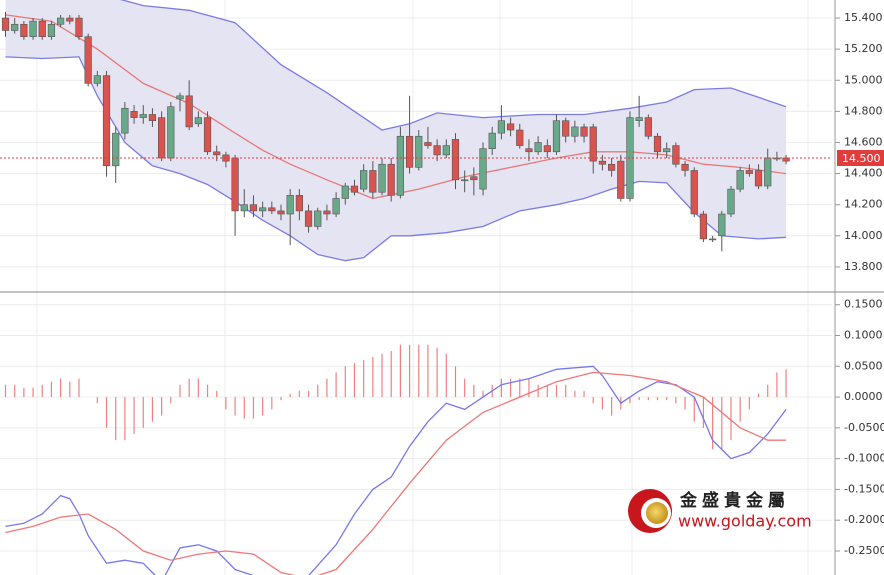 This screenshot has width=884, height=575. What do you see at coordinates (864, 550) in the screenshot?
I see `y-tick-label: -0.2500` at bounding box center [864, 550].